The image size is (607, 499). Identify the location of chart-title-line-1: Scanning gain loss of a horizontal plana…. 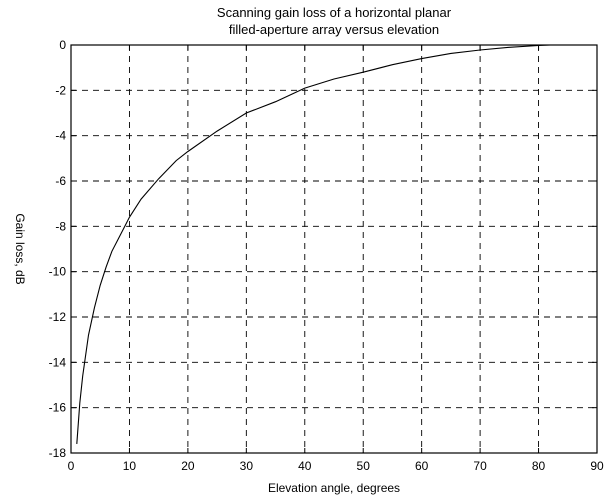
(334, 12).